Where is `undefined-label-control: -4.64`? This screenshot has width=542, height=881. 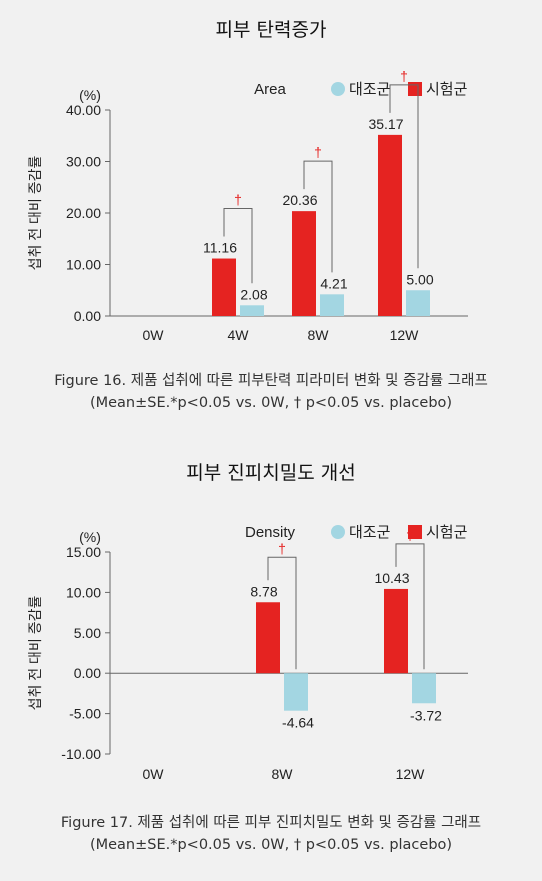 undefined-label-control: -4.64 is located at coordinates (298, 723).